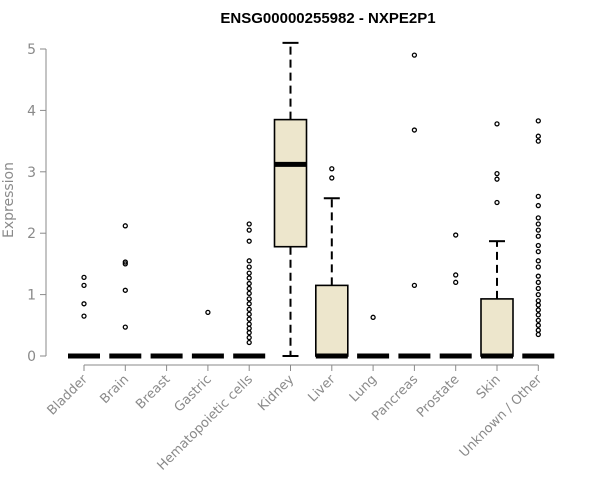 Image resolution: width=600 pixels, height=500 pixels. What do you see at coordinates (153, 392) in the screenshot?
I see `x-tick-label: Breast` at bounding box center [153, 392].